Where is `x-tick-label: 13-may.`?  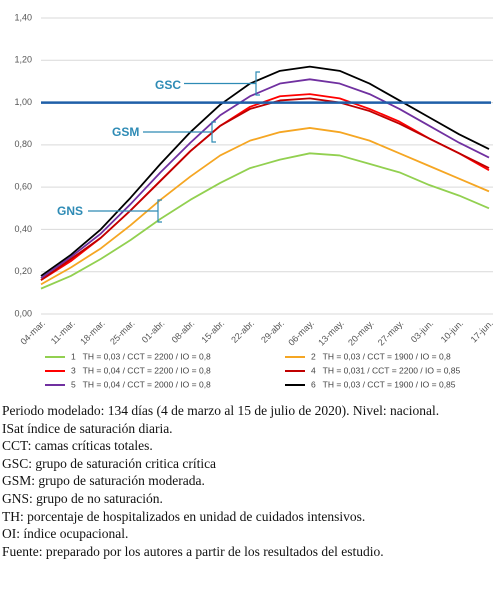
x-tick-label: 13-may. is located at coordinates (331, 333).